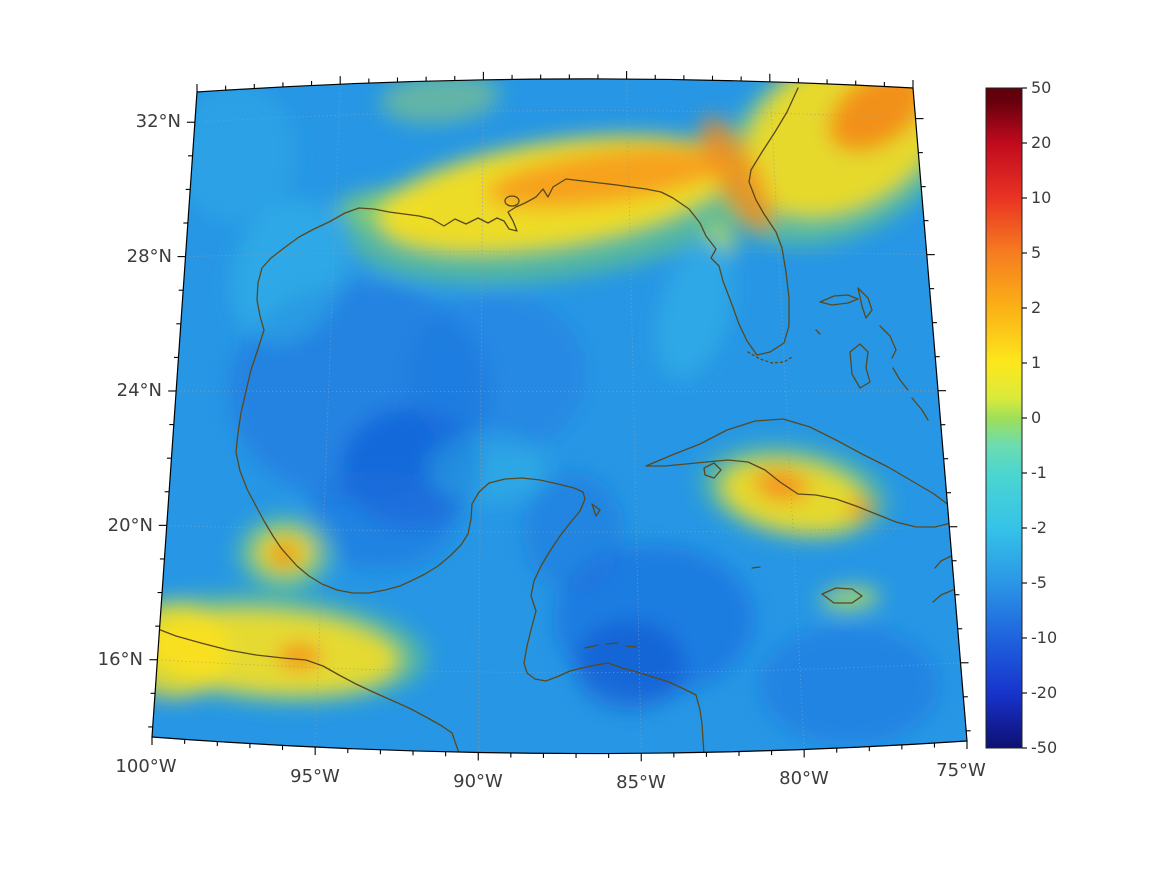  Describe the element at coordinates (1036, 307) in the screenshot. I see `cbar-tick-label-2: 2` at that location.